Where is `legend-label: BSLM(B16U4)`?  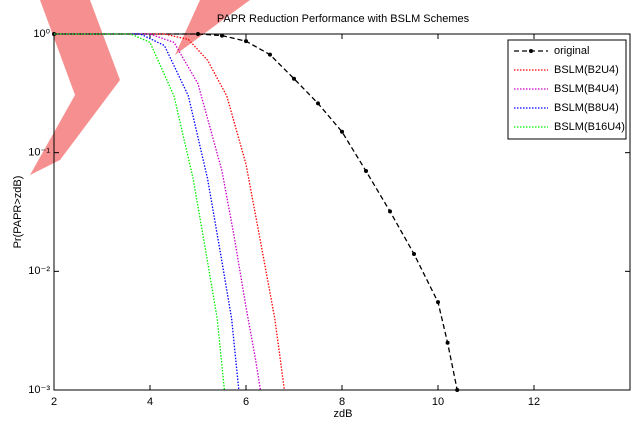
legend-label: BSLM(B16U4) is located at coordinates (589, 127).